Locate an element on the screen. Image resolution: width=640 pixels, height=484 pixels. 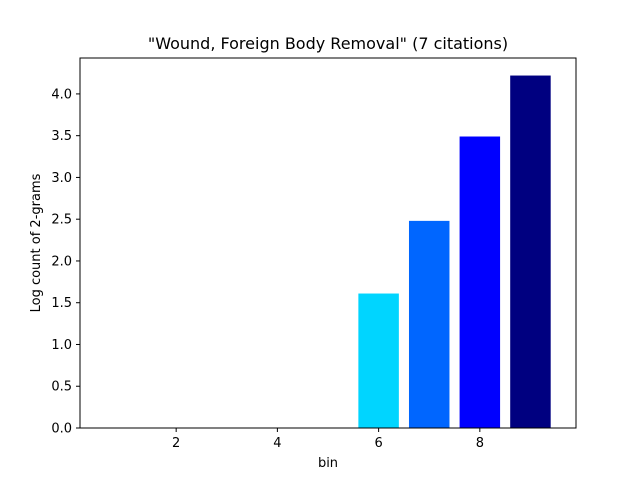
x-tick-label: 2 is located at coordinates (176, 443).